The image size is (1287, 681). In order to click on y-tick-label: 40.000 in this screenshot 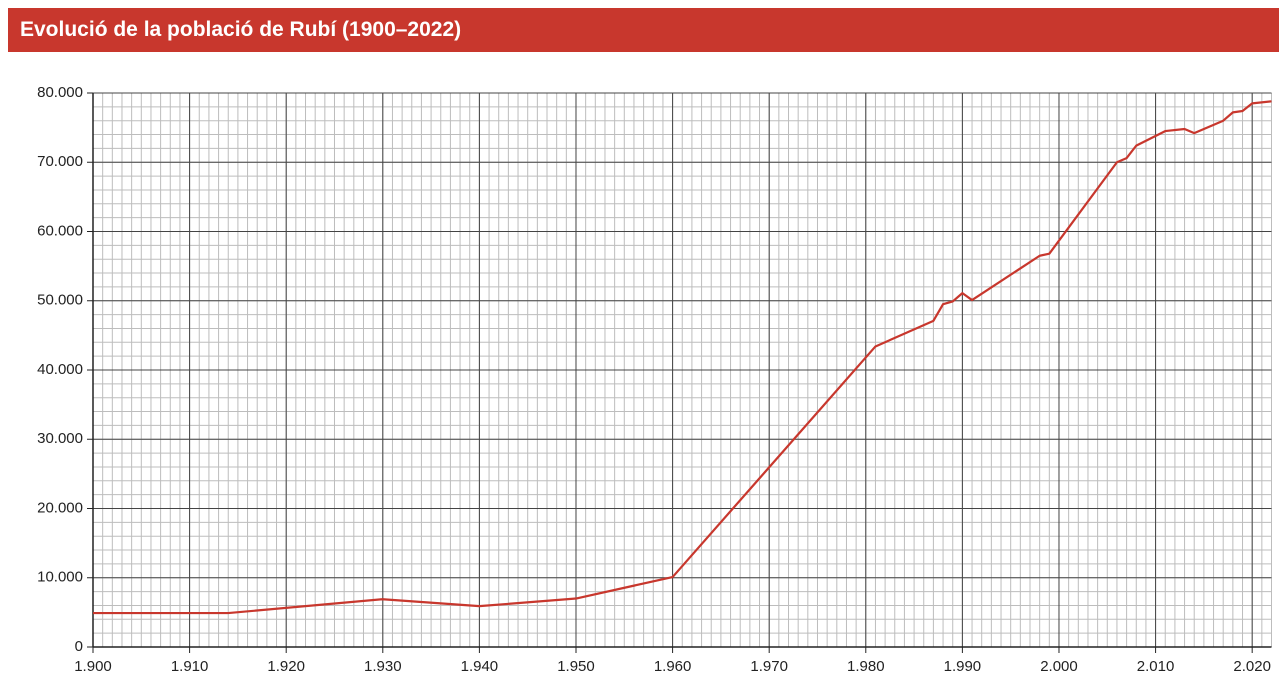, I will do `click(60, 369)`.